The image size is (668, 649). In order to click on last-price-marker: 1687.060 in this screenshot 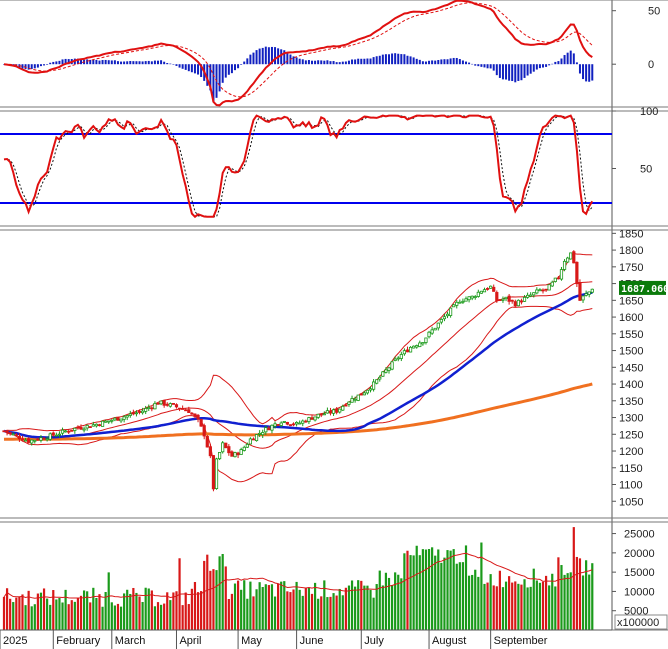, I will do `click(643, 287)`.